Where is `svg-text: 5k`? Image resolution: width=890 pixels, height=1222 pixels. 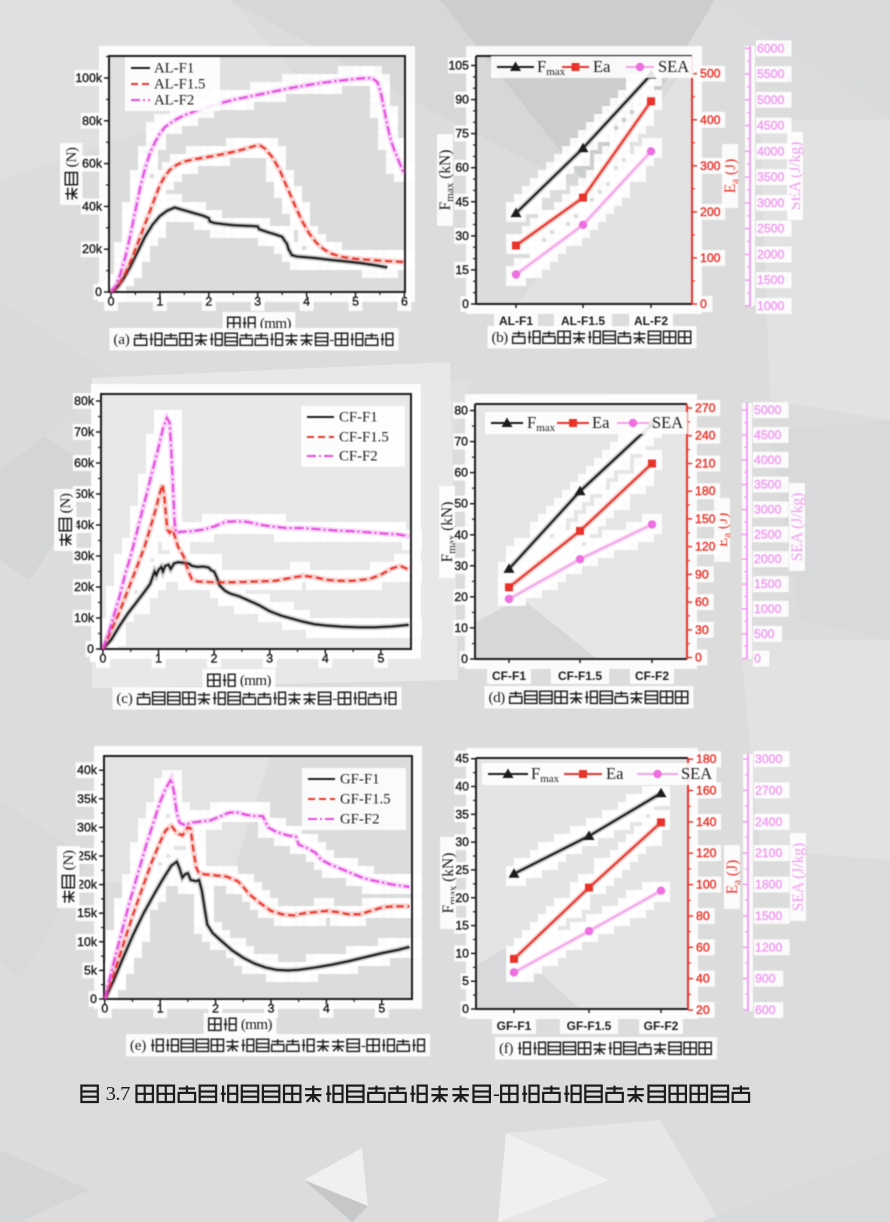
svg-text: 5k is located at coordinates (91, 970).